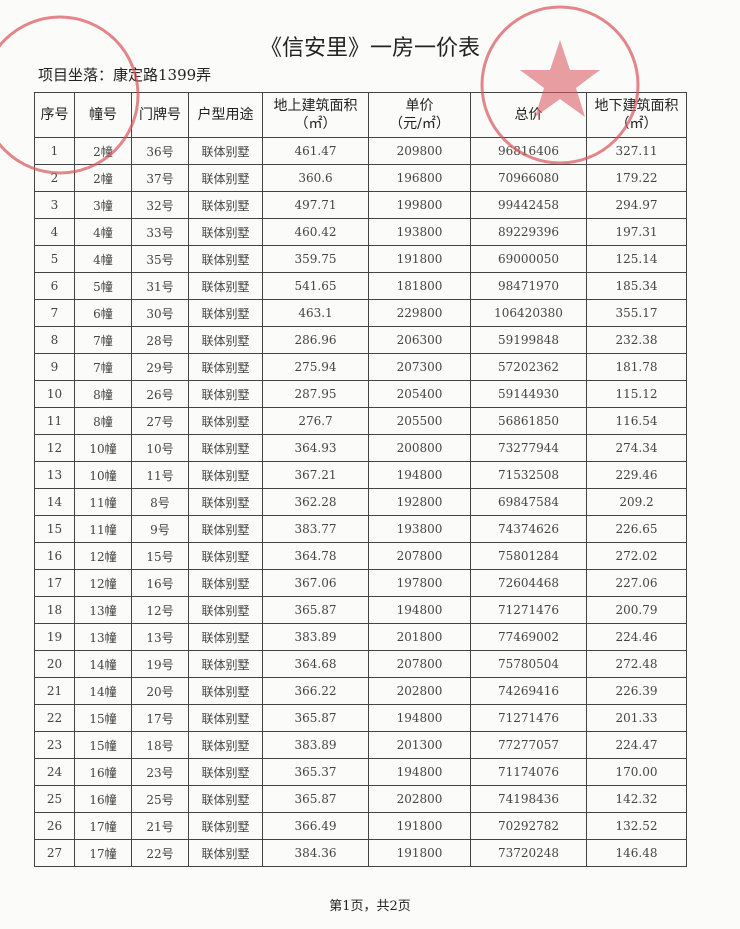  What do you see at coordinates (315, 529) in the screenshot?
I see `table-cell: 383.77` at bounding box center [315, 529].